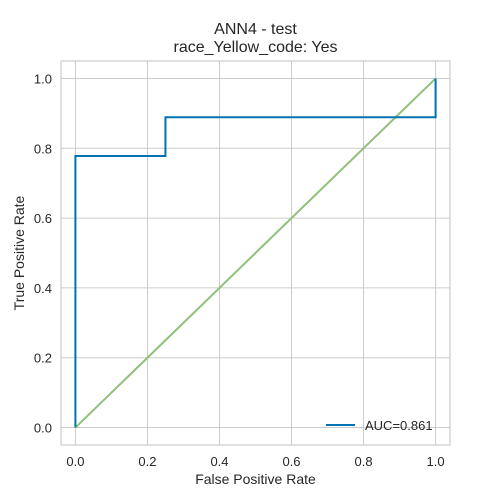  Describe the element at coordinates (43, 78) in the screenshot. I see `y-tick-label: 1.0` at that location.